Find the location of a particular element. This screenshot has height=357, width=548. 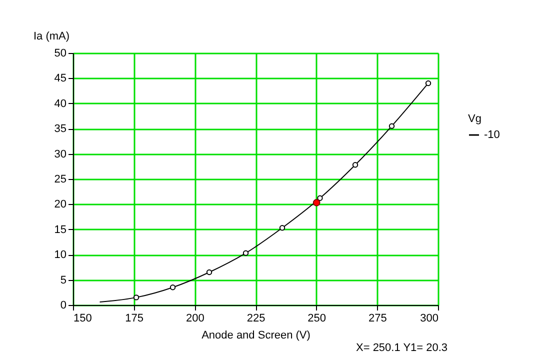

y-tick-label: 5 is located at coordinates (63, 280).